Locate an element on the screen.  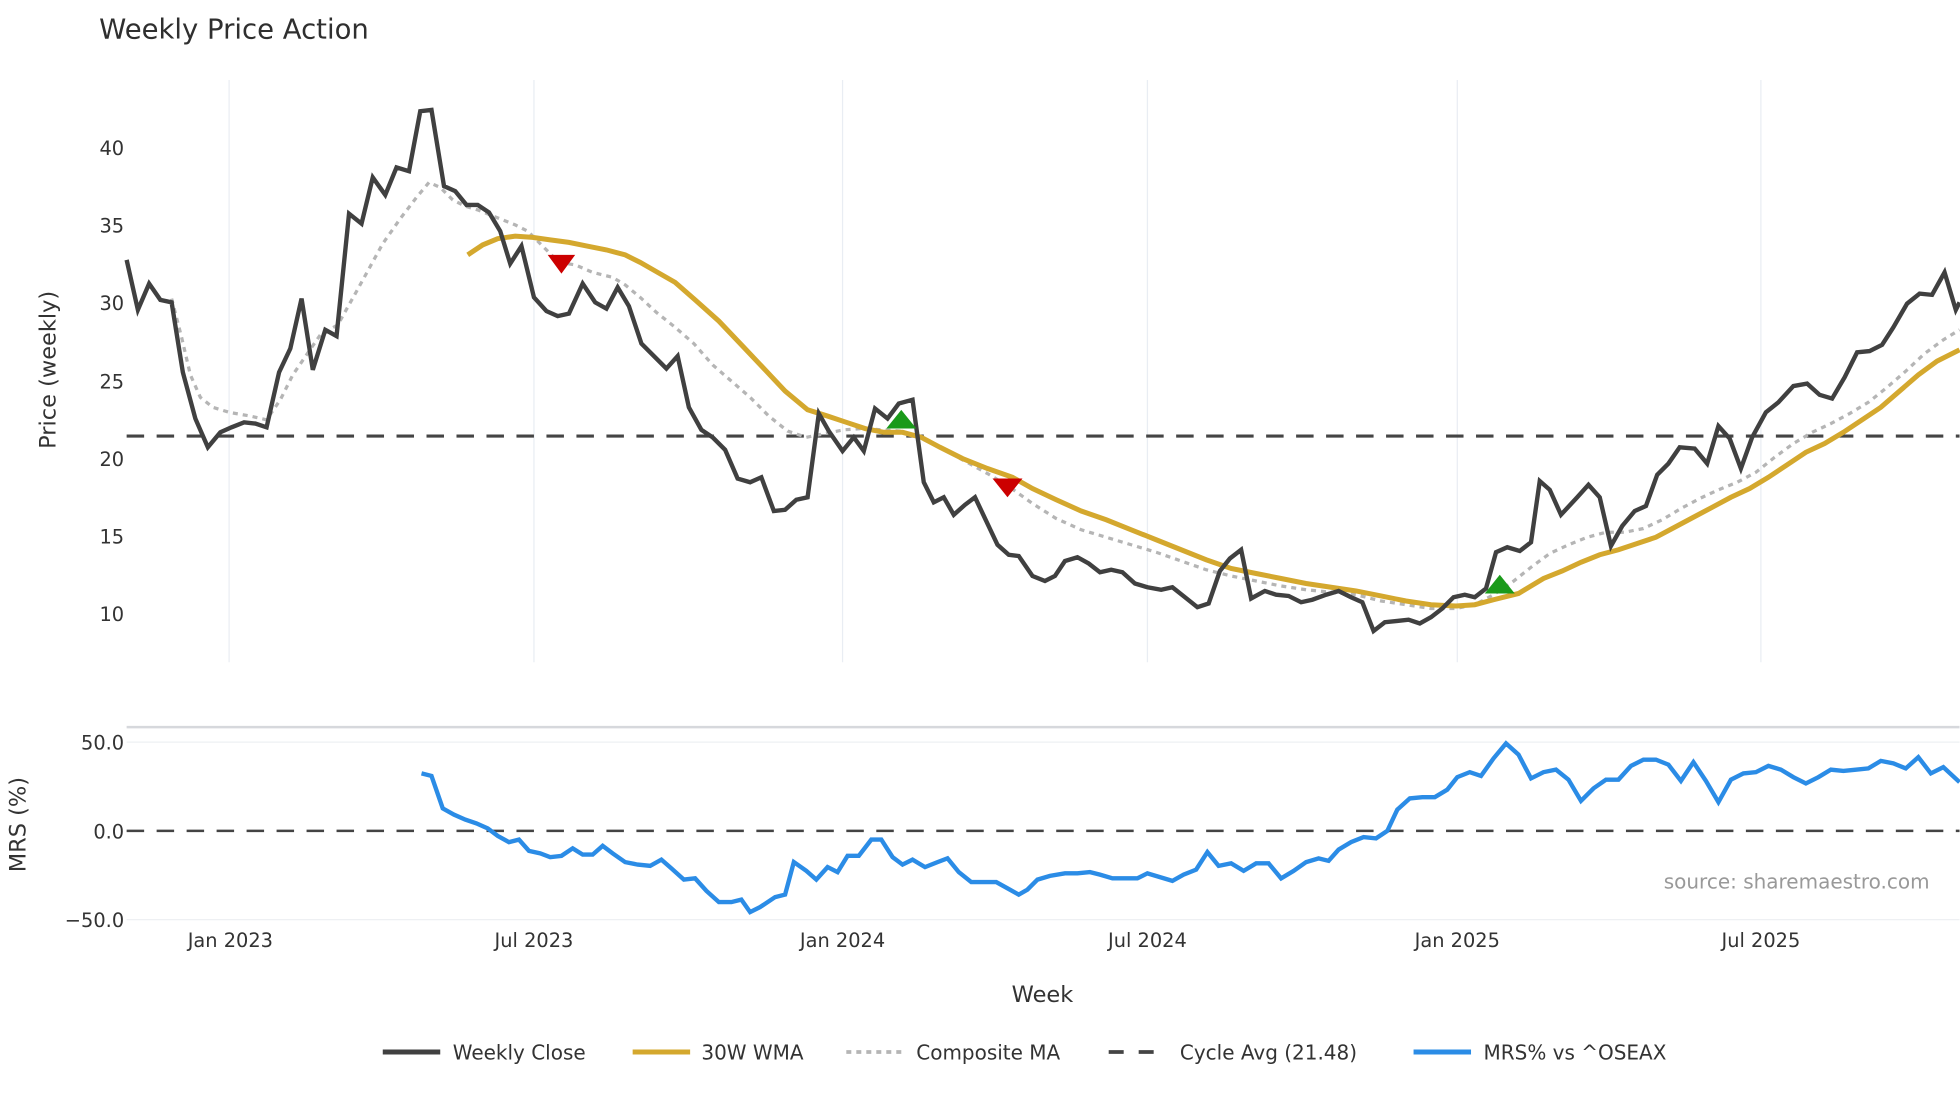
legend-item-composite-ma: Composite MA is located at coordinates (953, 1053).